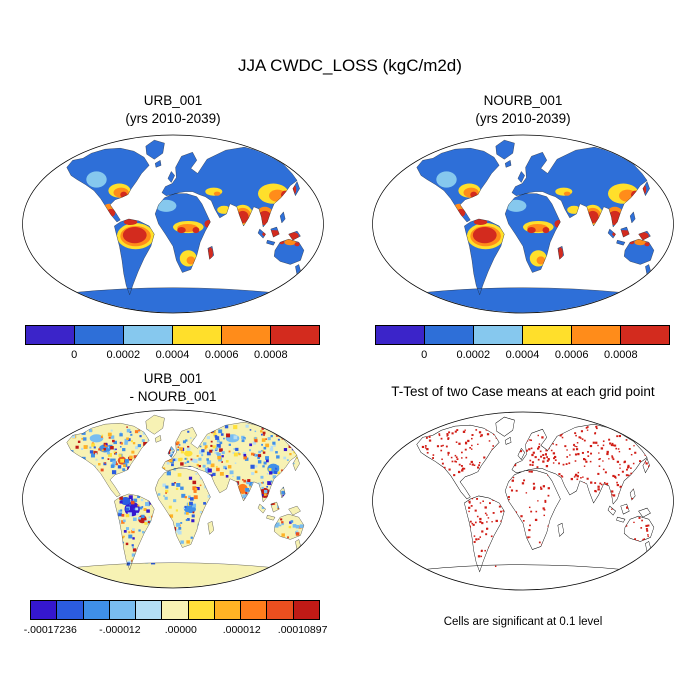  I want to click on panel-title-urb-line2: (yrs 2010-2039), so click(173, 118).